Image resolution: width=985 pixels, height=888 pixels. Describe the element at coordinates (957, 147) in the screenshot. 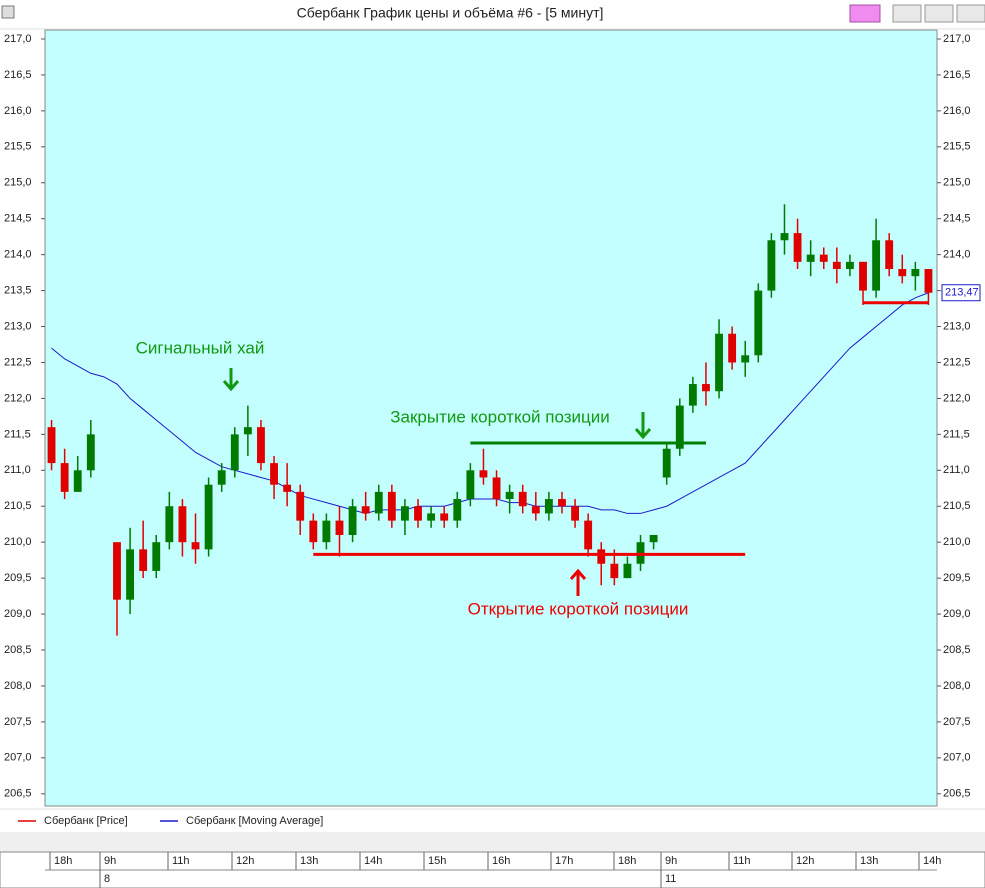

I see `y-tick-label: 215,5` at that location.